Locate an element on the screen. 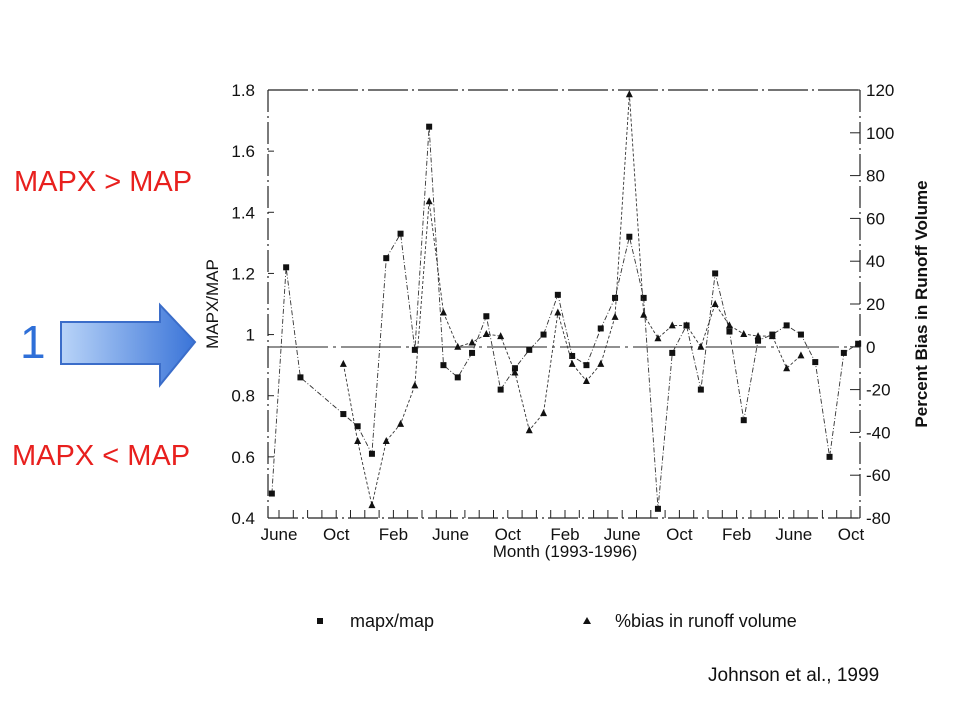 Image resolution: width=960 pixels, height=720 pixels. right-tick-label: 60 is located at coordinates (875, 218).